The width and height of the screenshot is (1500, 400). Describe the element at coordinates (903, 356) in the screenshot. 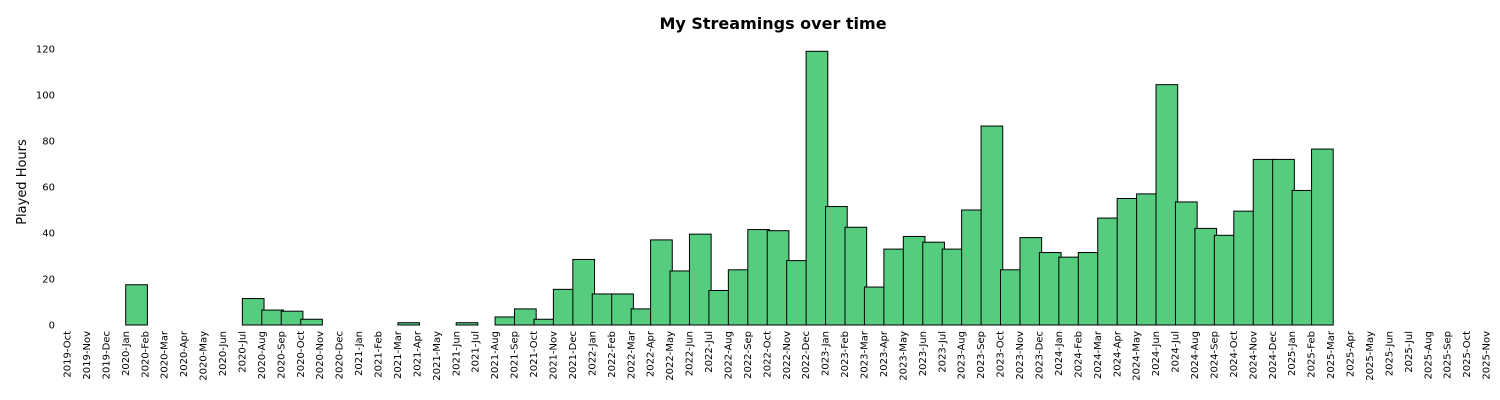

I see `x-tick-label: 2023-May` at that location.